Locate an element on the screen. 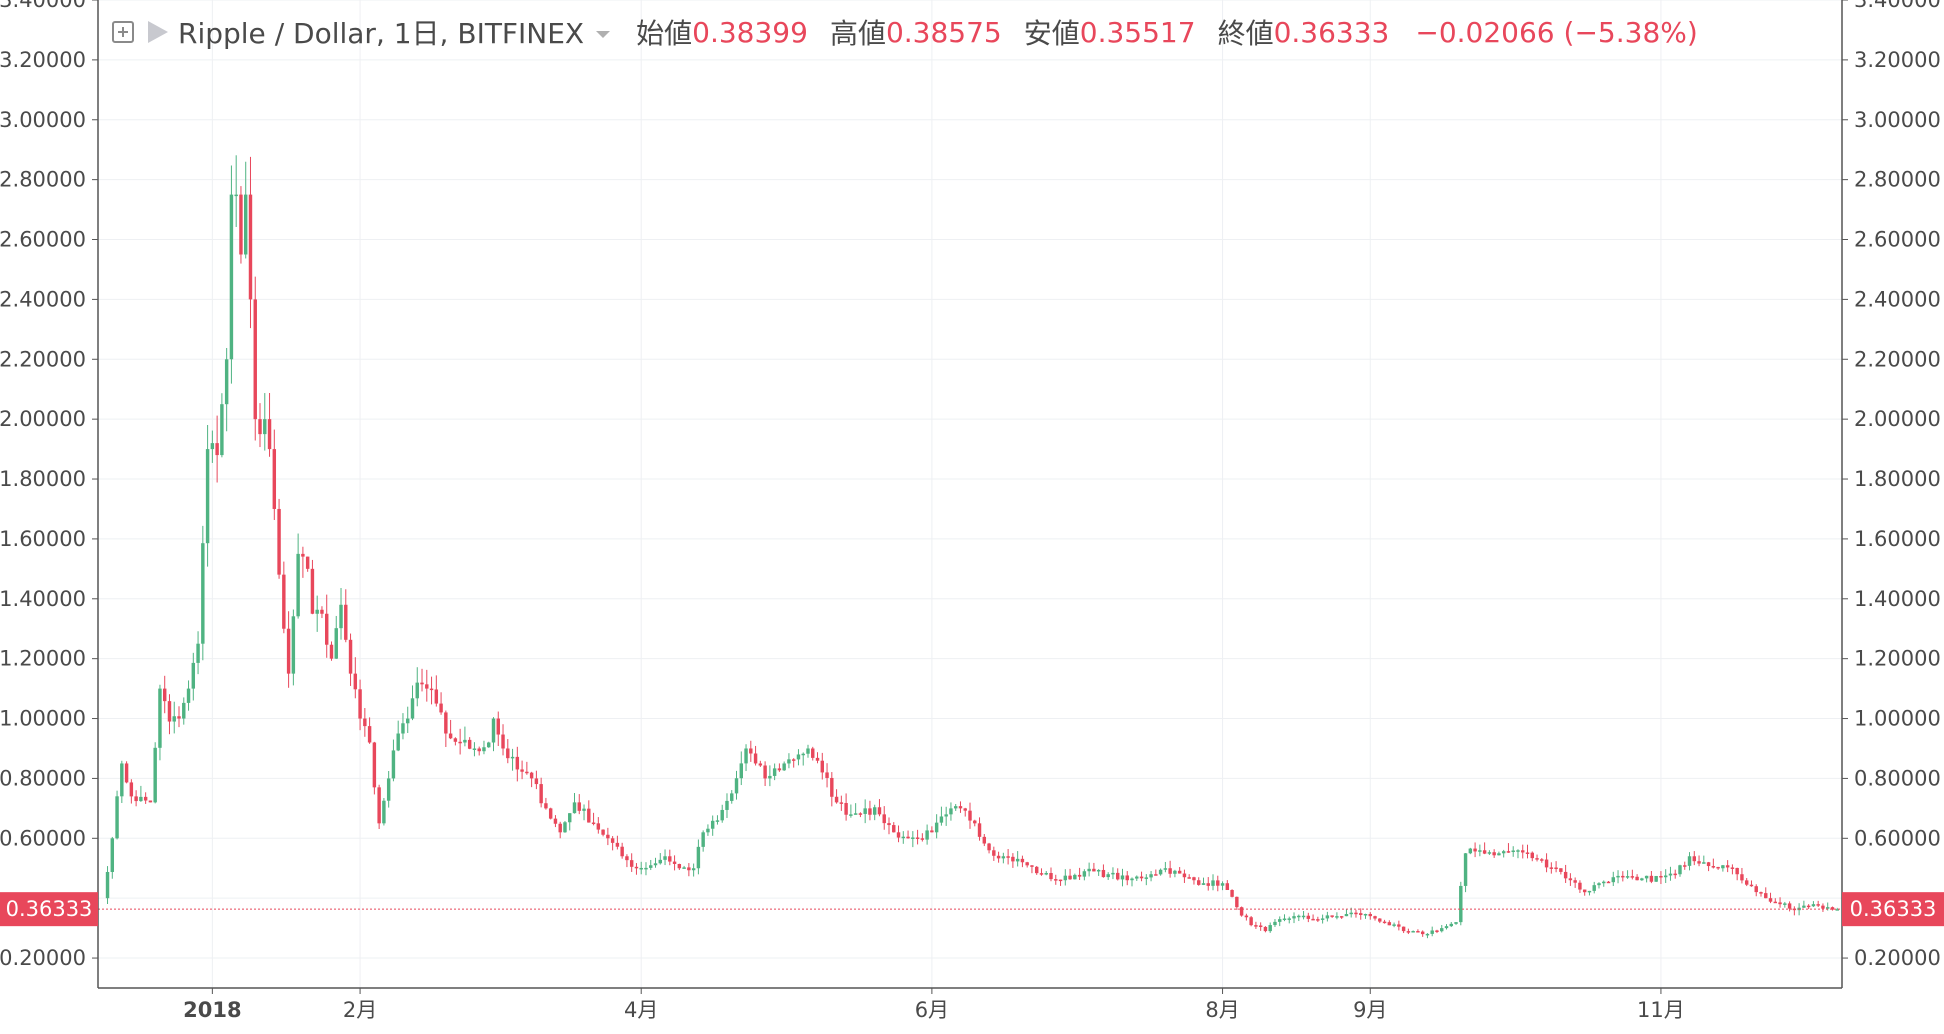  y-tick-label: 1.60000 is located at coordinates (1897, 539).